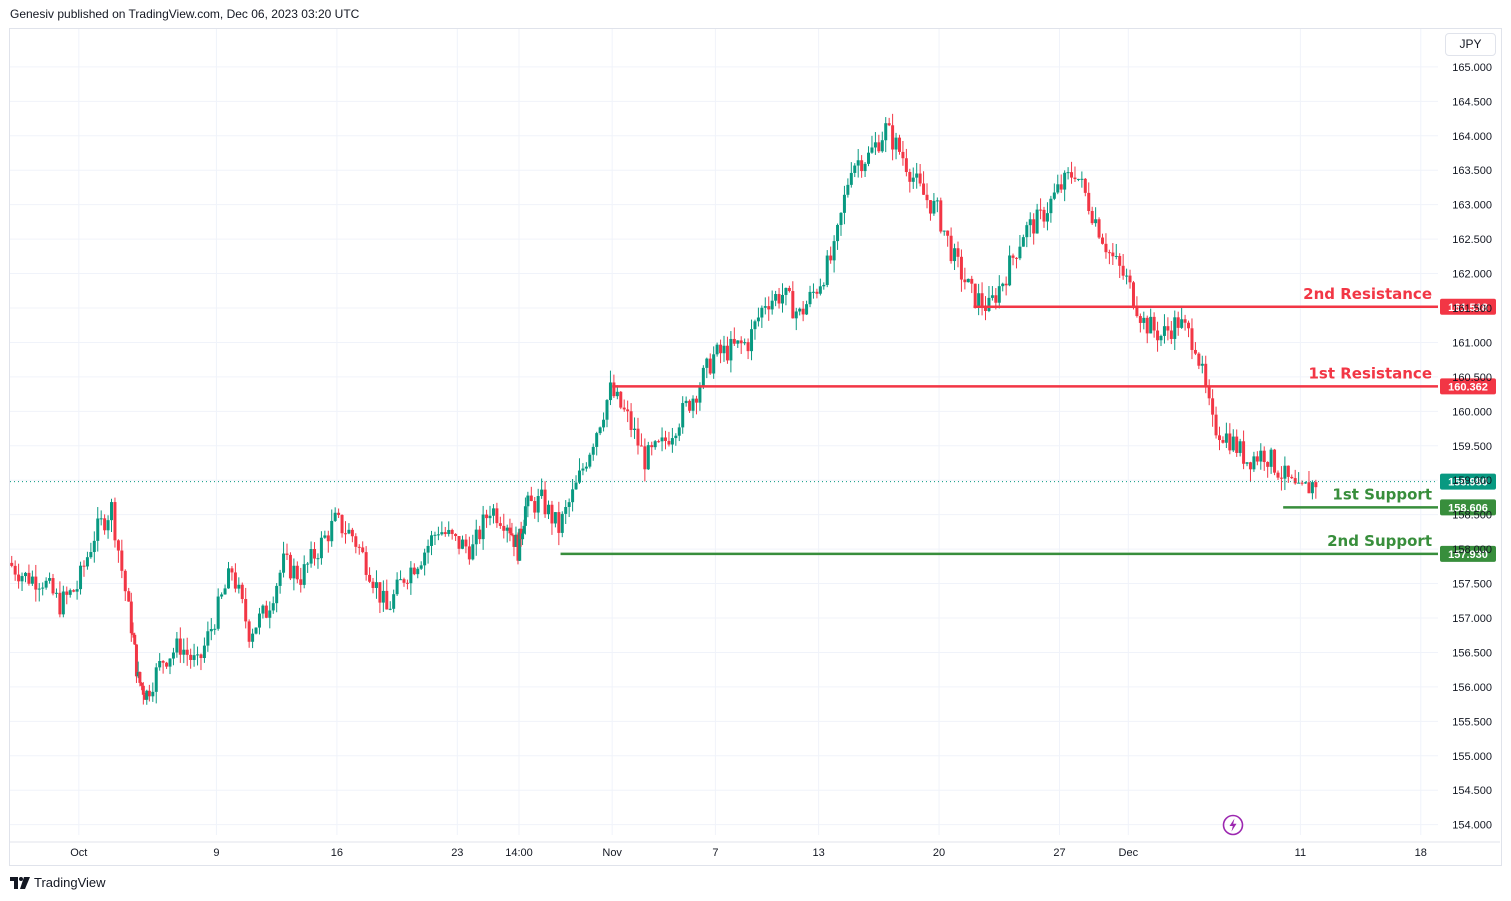  I want to click on last-price-tag-bg, so click(1468, 481).